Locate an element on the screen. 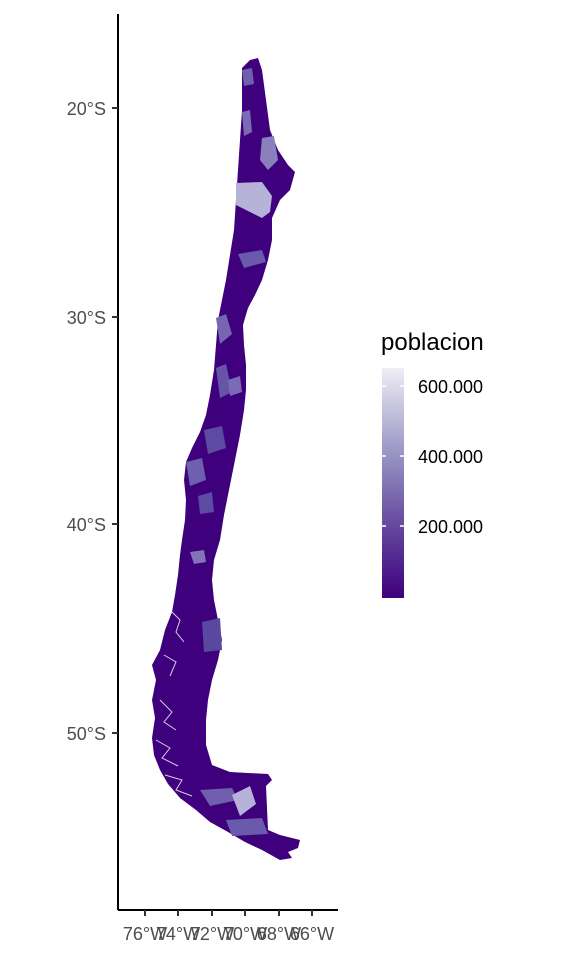 The width and height of the screenshot is (576, 960). x-tick-label: 68°W is located at coordinates (279, 934).